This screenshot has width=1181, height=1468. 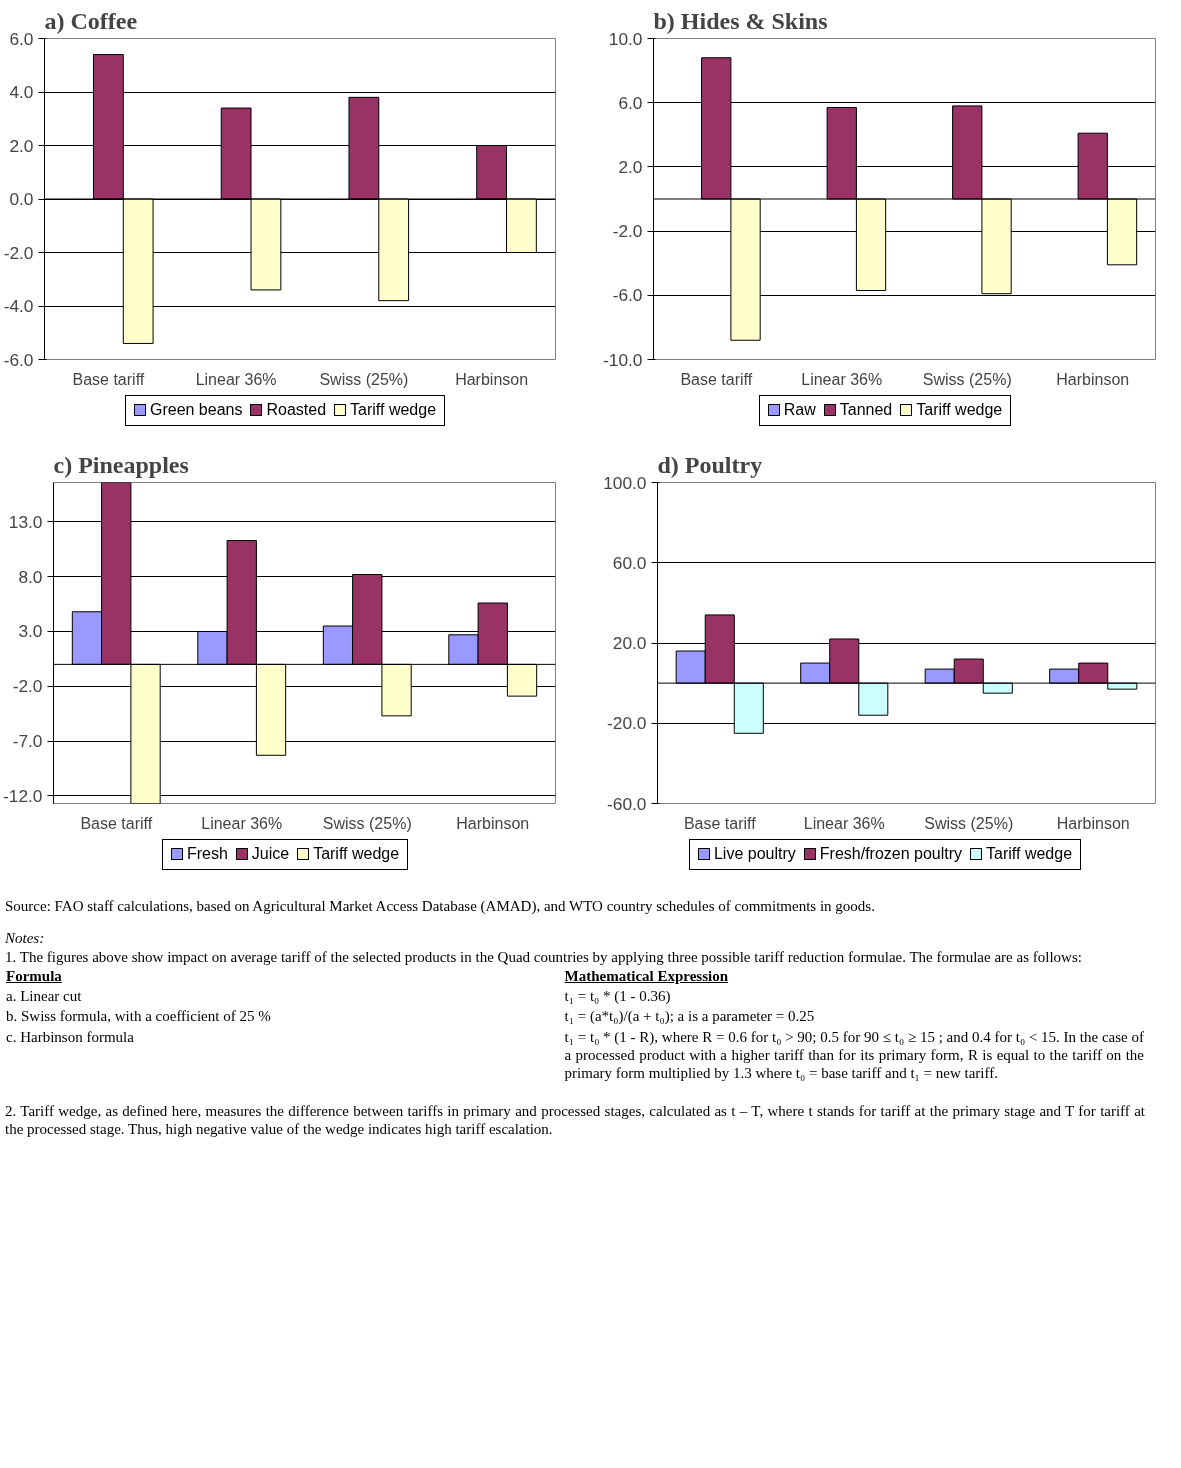 I want to click on text: c. Harbinson formula, so click(x=70, y=1037).